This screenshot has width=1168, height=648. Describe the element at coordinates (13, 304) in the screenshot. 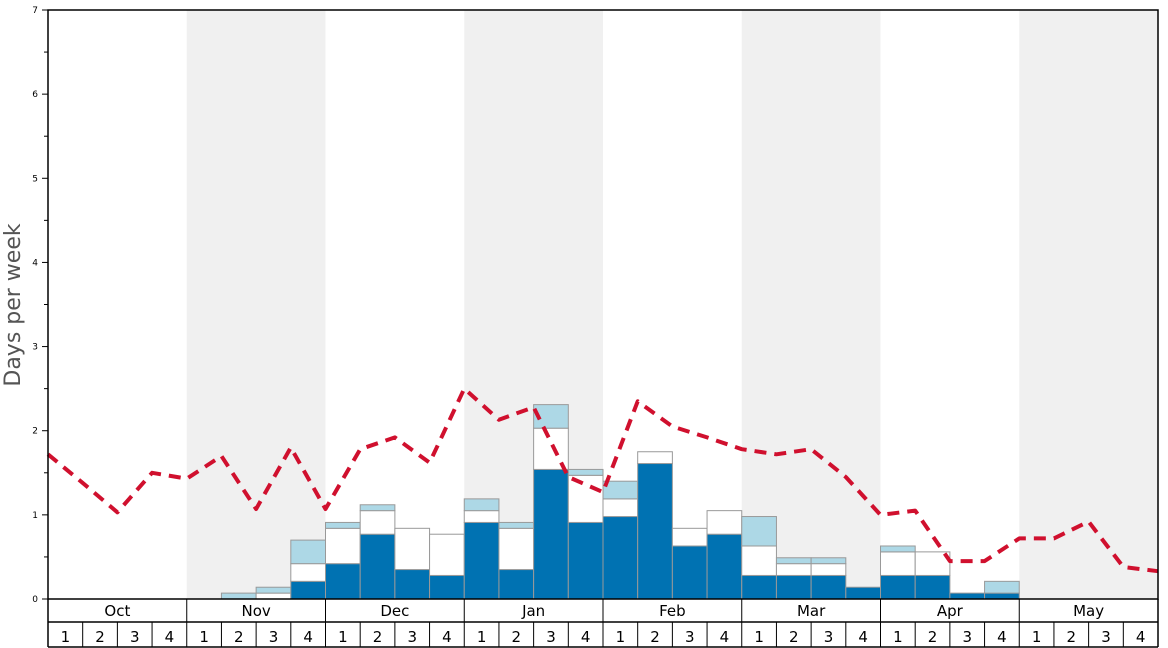

I see `y-axis-label: Days per week` at that location.